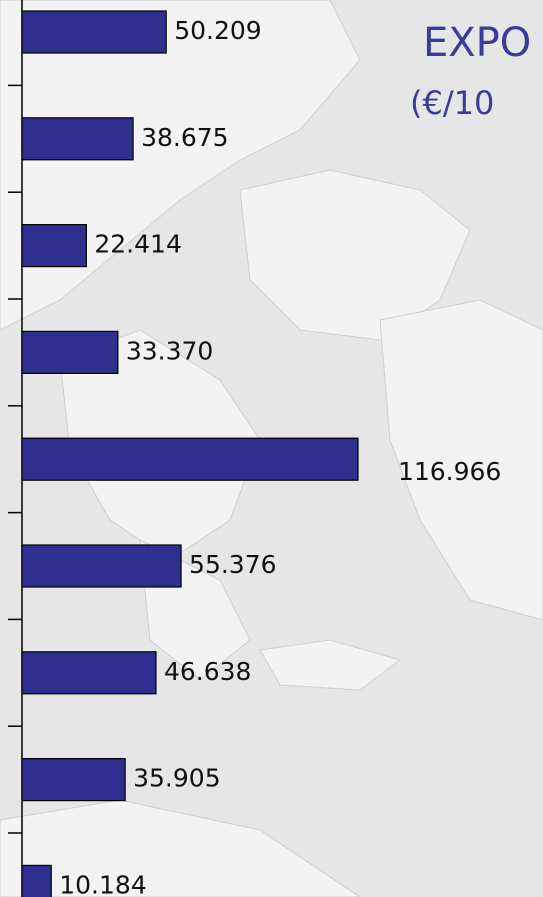 This screenshot has width=543, height=897. What do you see at coordinates (137, 244) in the screenshot?
I see `value-label: 22.414` at bounding box center [137, 244].